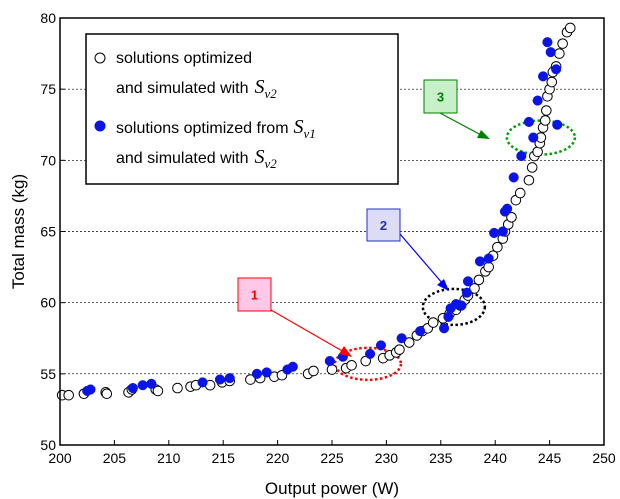 This screenshot has width=620, height=499. What do you see at coordinates (278, 458) in the screenshot?
I see `x-tick-label: 220` at bounding box center [278, 458].